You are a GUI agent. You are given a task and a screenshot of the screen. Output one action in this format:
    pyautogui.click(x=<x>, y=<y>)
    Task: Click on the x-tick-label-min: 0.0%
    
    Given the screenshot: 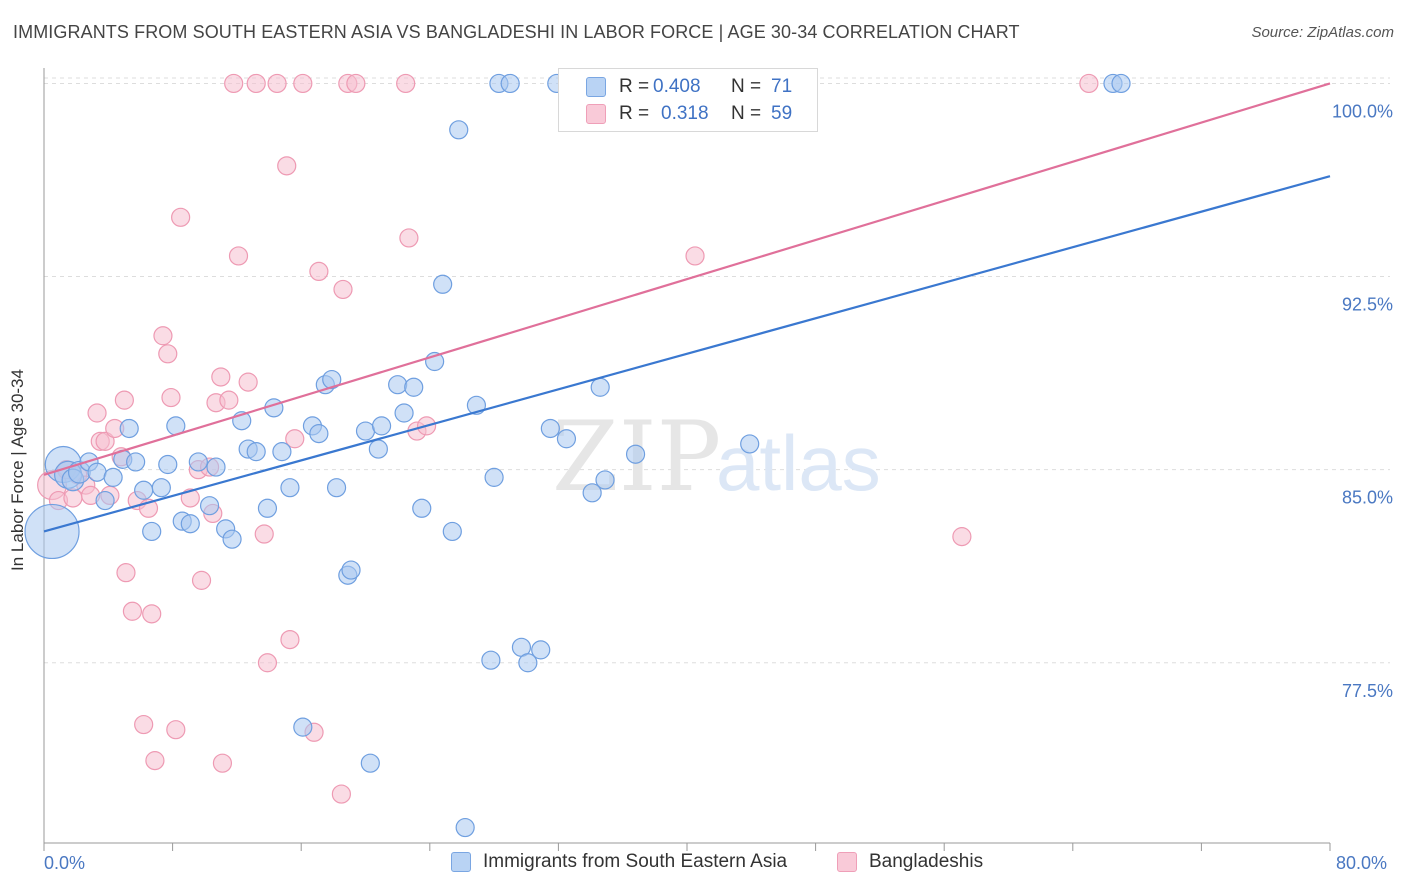 What is the action you would take?
    pyautogui.click(x=65, y=863)
    